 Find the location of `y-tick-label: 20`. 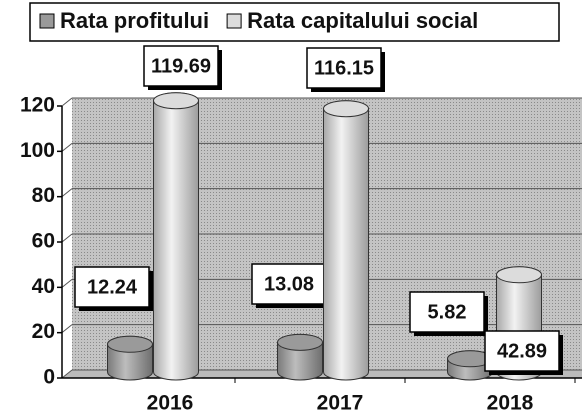

y-tick-label: 20 is located at coordinates (43, 331).